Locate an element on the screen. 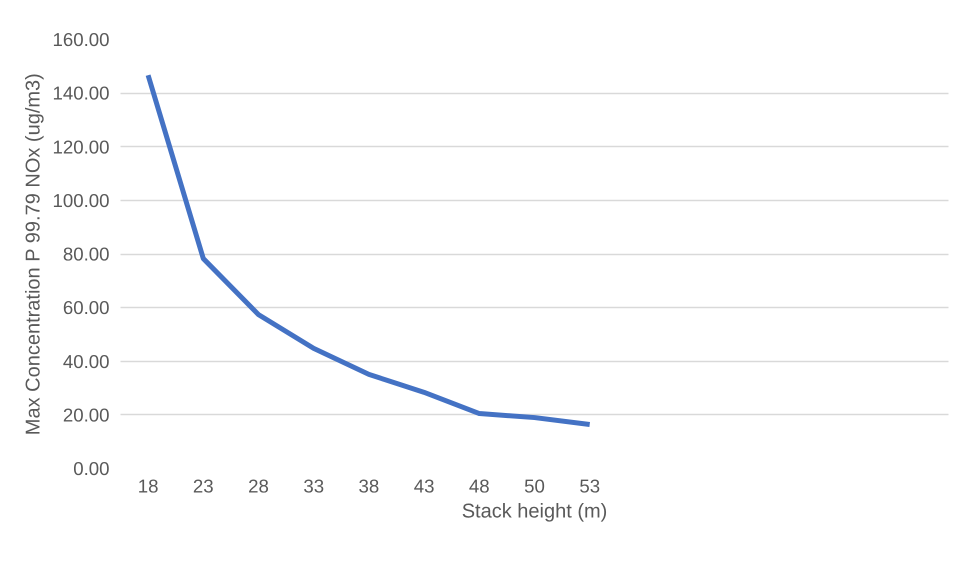  y-tick-label: 100.00 is located at coordinates (81, 200).